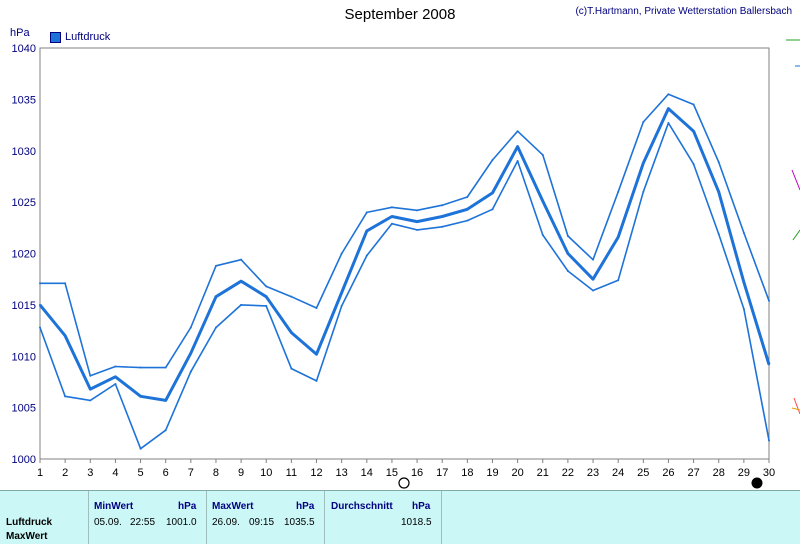 This screenshot has width=800, height=544. I want to click on x-tick-label: 3, so click(90, 473).